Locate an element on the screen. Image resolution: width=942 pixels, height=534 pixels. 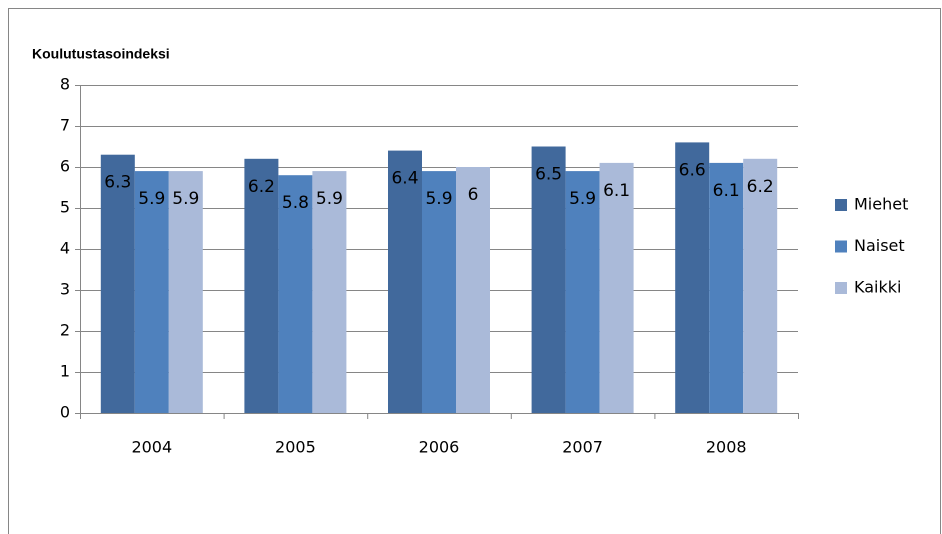
data-label: 6.4 is located at coordinates (404, 179).